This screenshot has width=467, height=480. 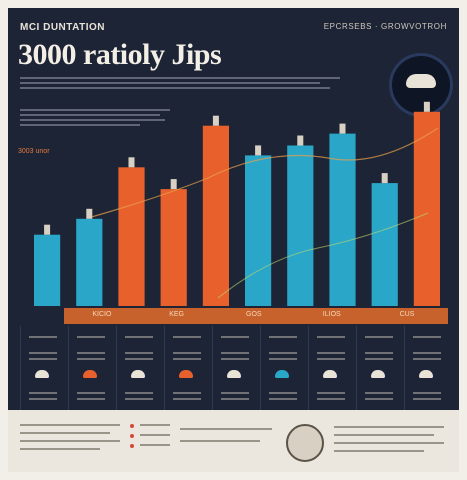 What do you see at coordinates (385, 26) in the screenshot?
I see `corner-tag: EPCRSEBS · GROWVOTROH` at bounding box center [385, 26].